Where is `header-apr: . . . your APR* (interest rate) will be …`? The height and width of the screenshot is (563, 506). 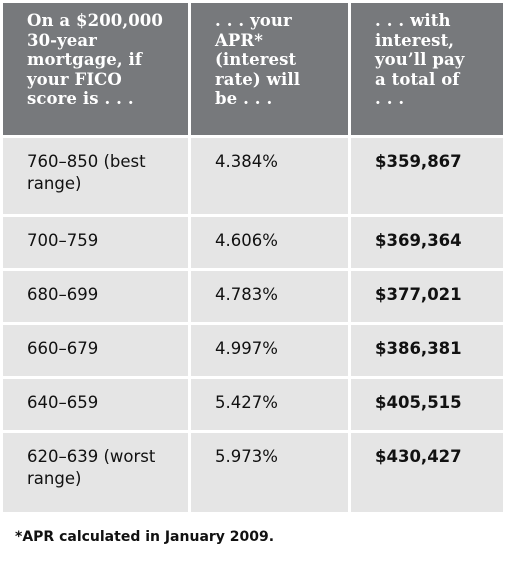 header-apr: . . . your APR* (interest rate) will be … is located at coordinates (269, 69).